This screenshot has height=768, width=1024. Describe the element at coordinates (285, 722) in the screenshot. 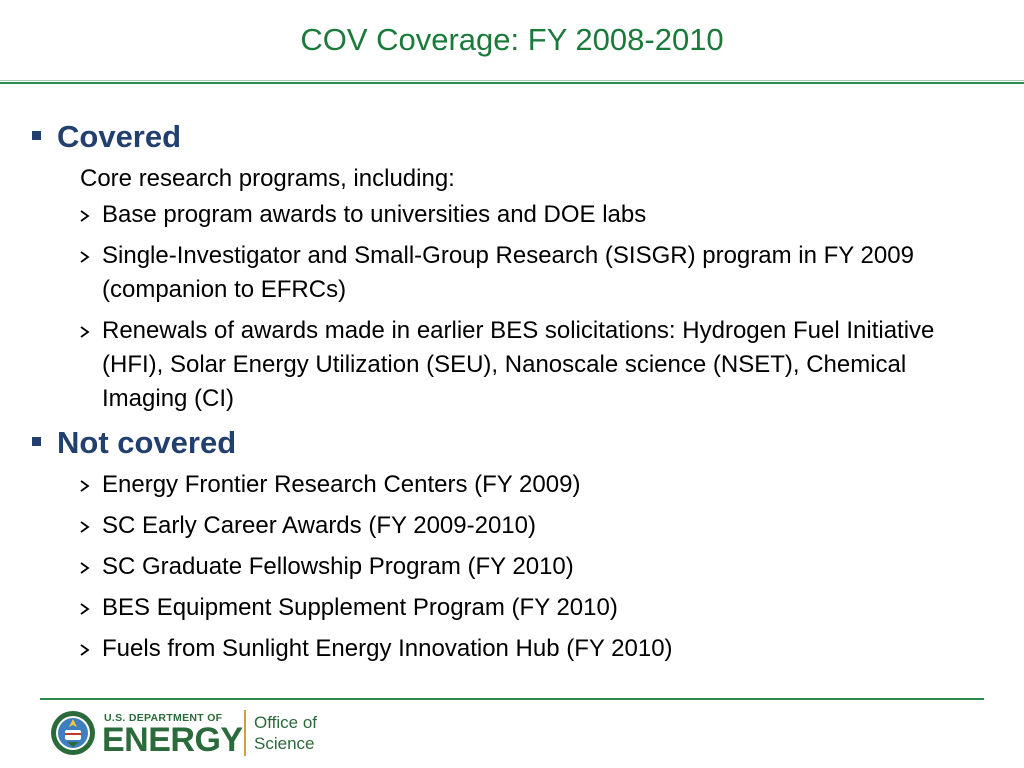

I see `office-line-1: Office of` at that location.